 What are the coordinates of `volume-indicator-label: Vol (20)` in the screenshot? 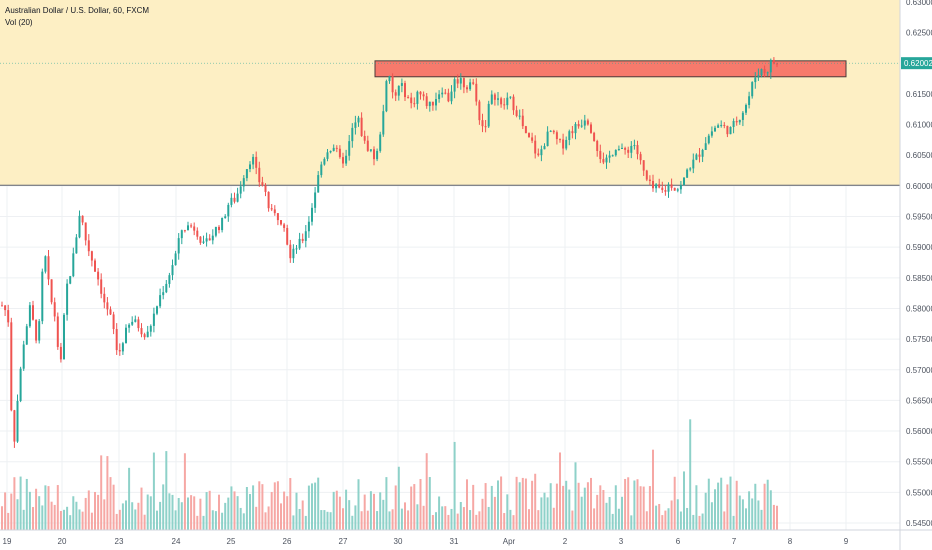 It's located at (19, 22).